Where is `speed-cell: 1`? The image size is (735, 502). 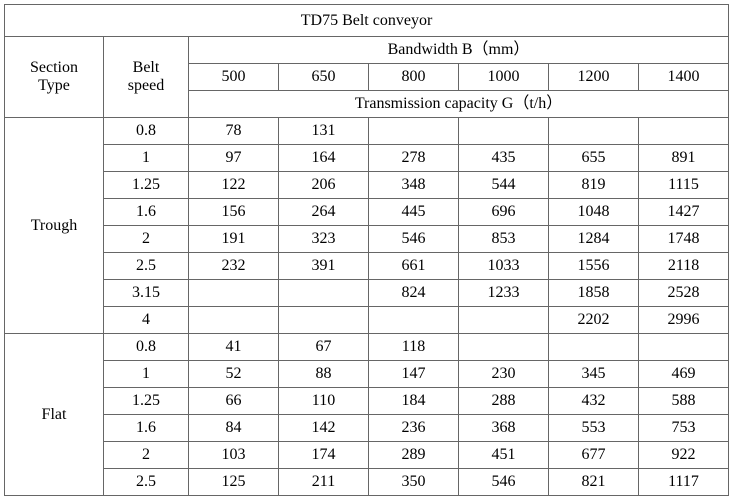
speed-cell: 1 is located at coordinates (146, 374).